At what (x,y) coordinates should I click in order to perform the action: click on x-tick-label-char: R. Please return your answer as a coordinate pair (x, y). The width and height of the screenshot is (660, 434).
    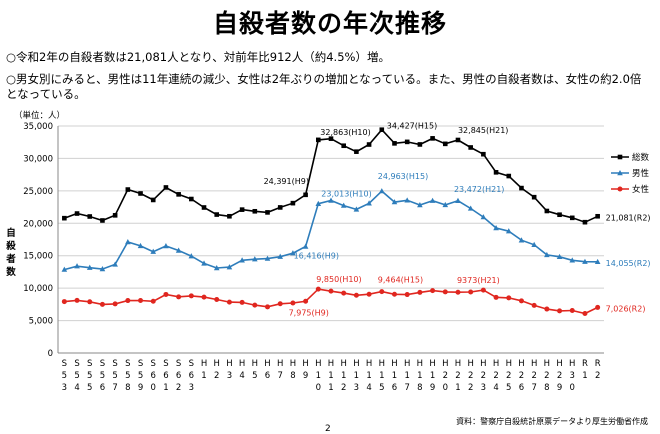
    Looking at the image, I should click on (585, 364).